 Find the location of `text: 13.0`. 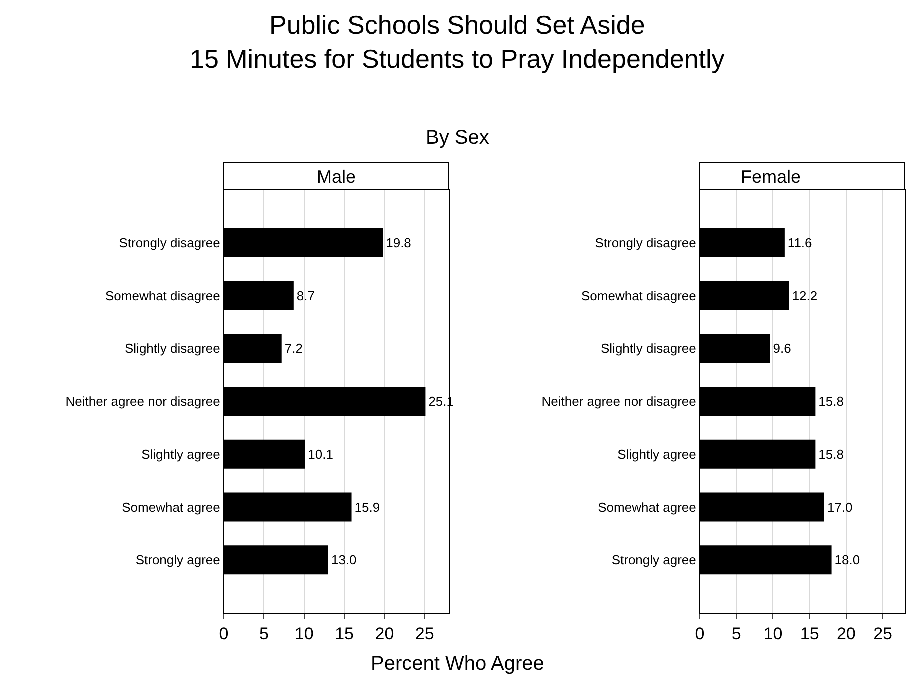

text: 13.0 is located at coordinates (344, 560).